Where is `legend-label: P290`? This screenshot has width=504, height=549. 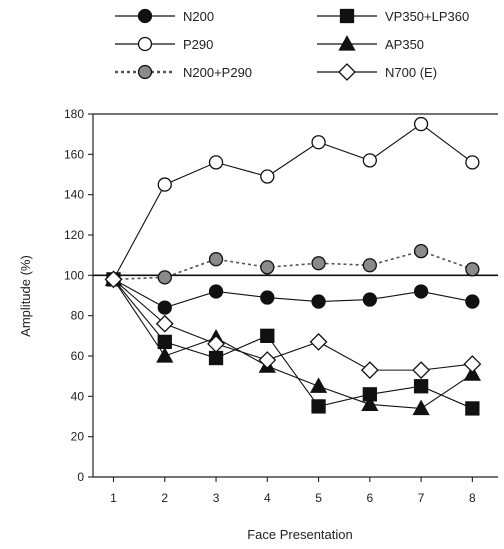 legend-label: P290 is located at coordinates (198, 44).